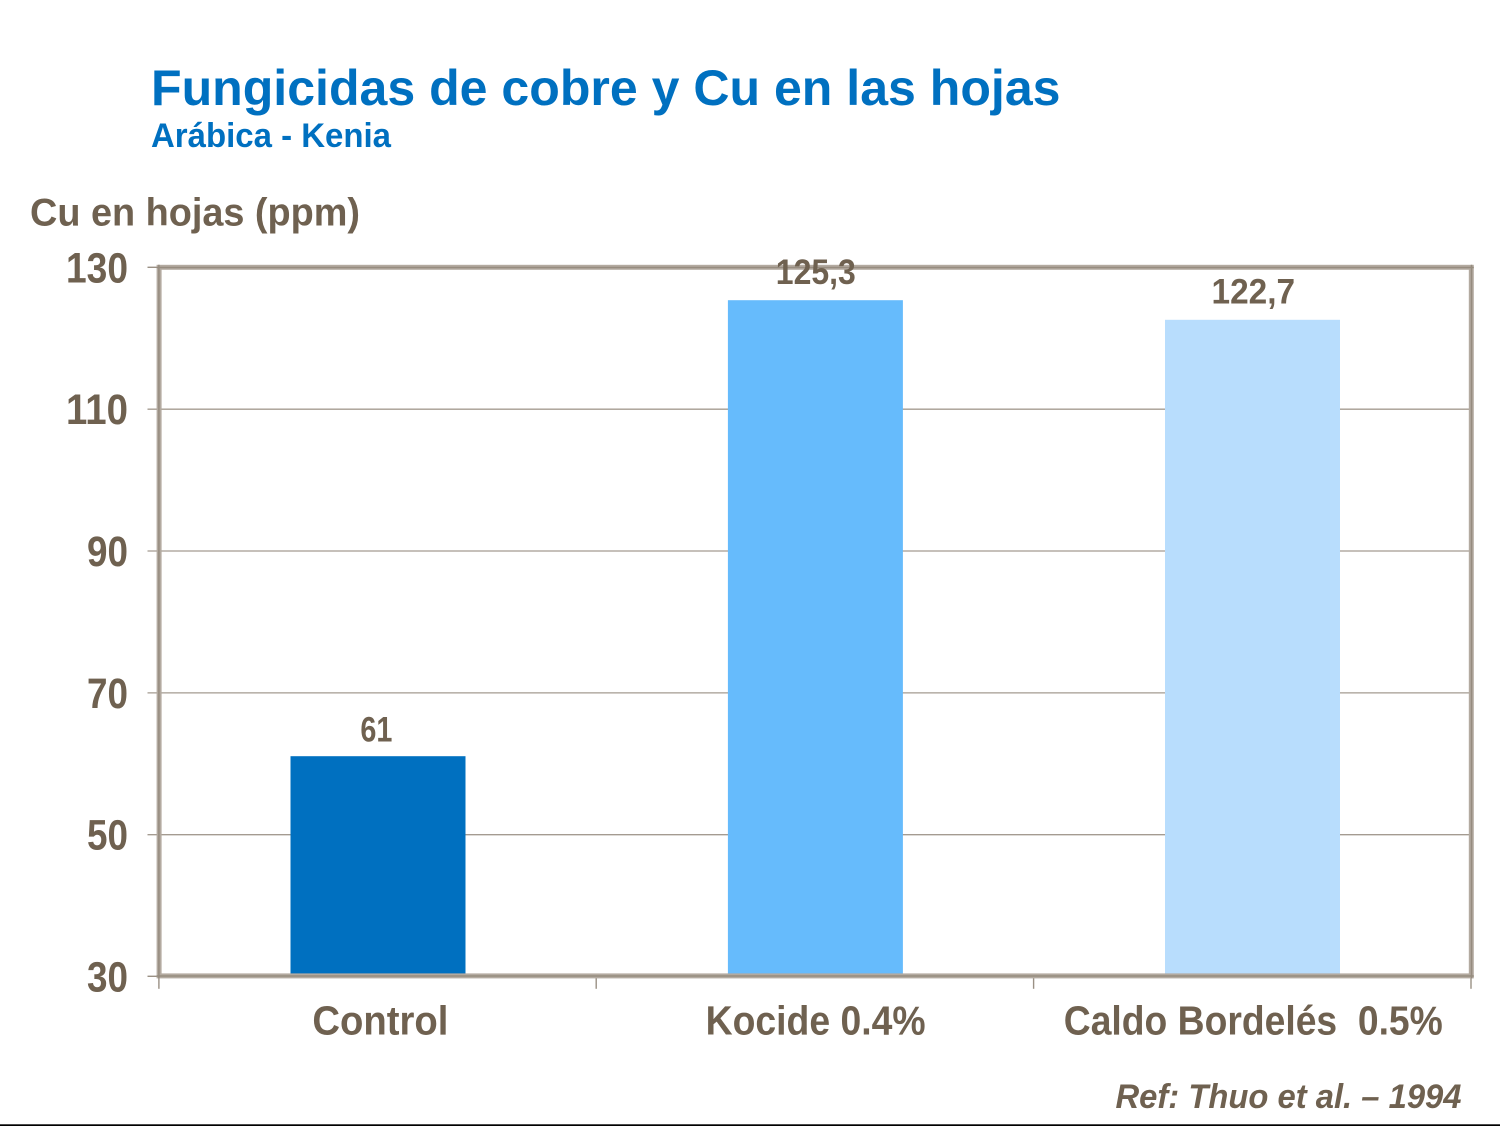  Describe the element at coordinates (107, 835) in the screenshot. I see `svg-text: 50` at that location.